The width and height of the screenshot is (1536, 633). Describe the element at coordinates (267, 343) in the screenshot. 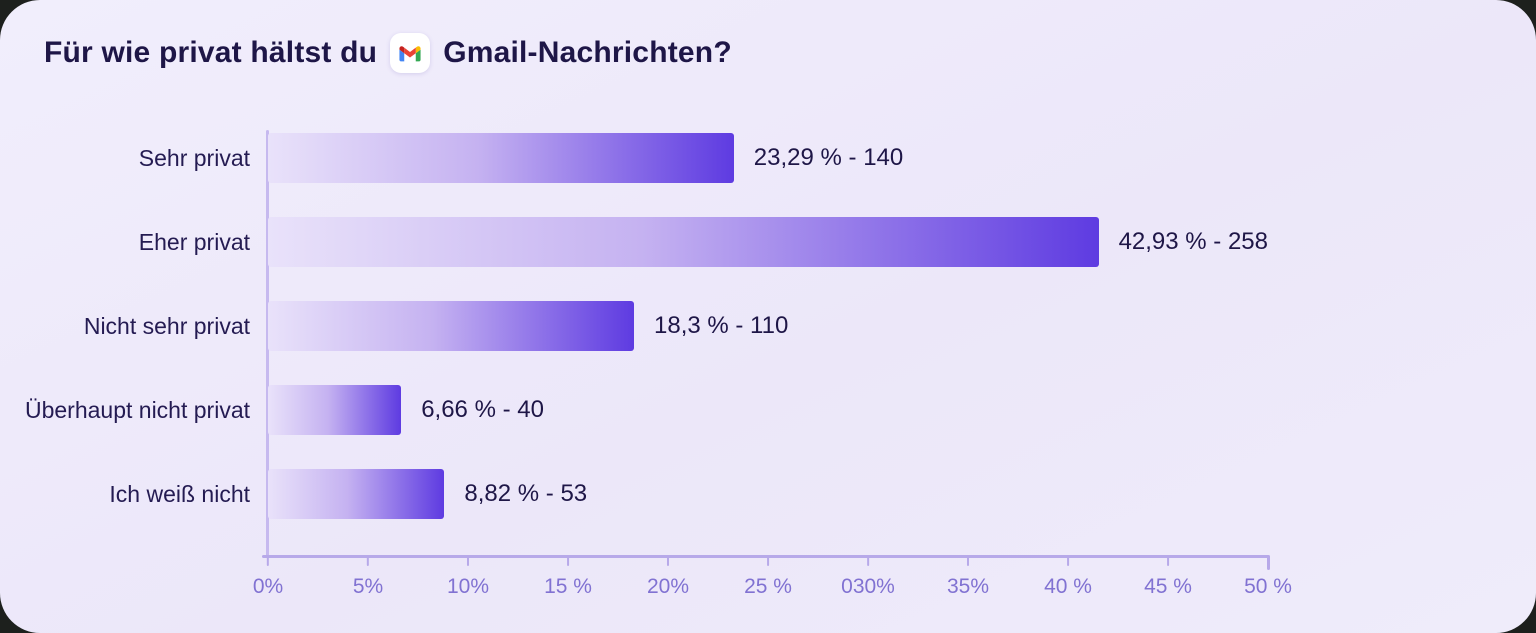

I see `y-axis-line` at that location.